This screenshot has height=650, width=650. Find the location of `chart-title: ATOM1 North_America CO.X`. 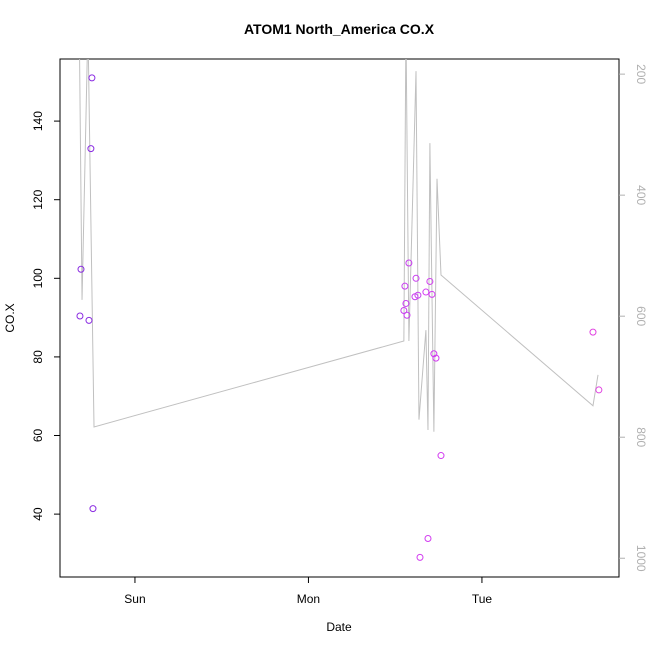

chart-title: ATOM1 North_America CO.X is located at coordinates (339, 29).